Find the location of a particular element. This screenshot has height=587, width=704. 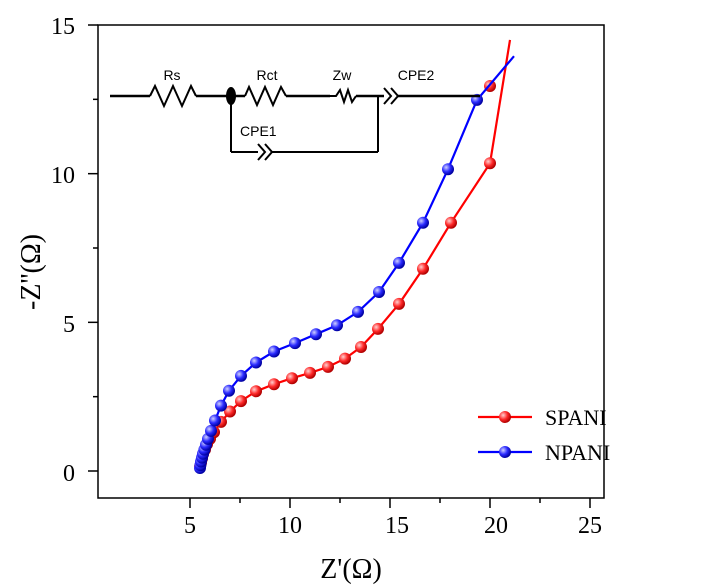

x-axis-label: Z'(Ω) is located at coordinates (351, 569).